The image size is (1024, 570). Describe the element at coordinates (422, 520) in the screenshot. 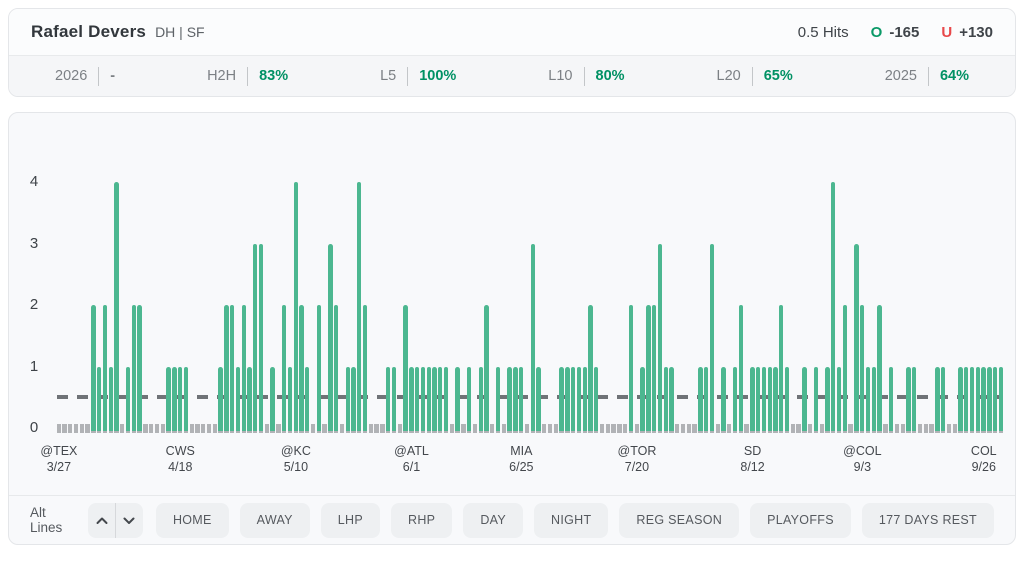

I see `filter-button-rhp: RHP` at that location.